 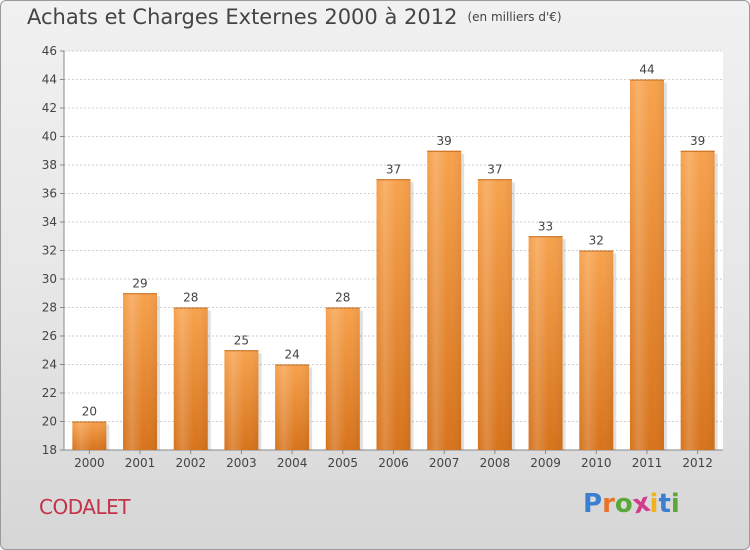 I want to click on y-tick-label: 34, so click(x=49, y=222).